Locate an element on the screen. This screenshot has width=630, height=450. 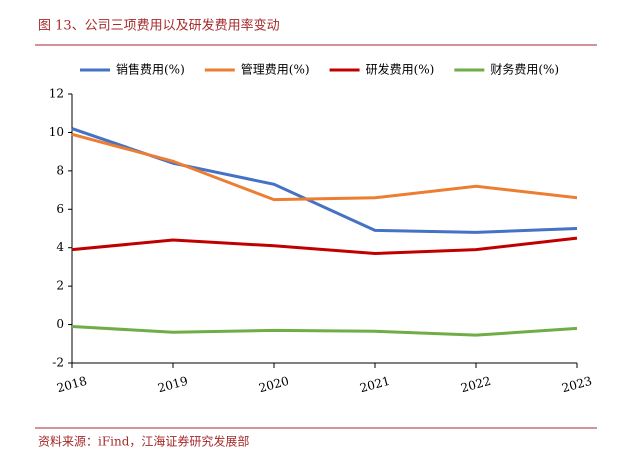
y-tick-label: 4 is located at coordinates (60, 247).